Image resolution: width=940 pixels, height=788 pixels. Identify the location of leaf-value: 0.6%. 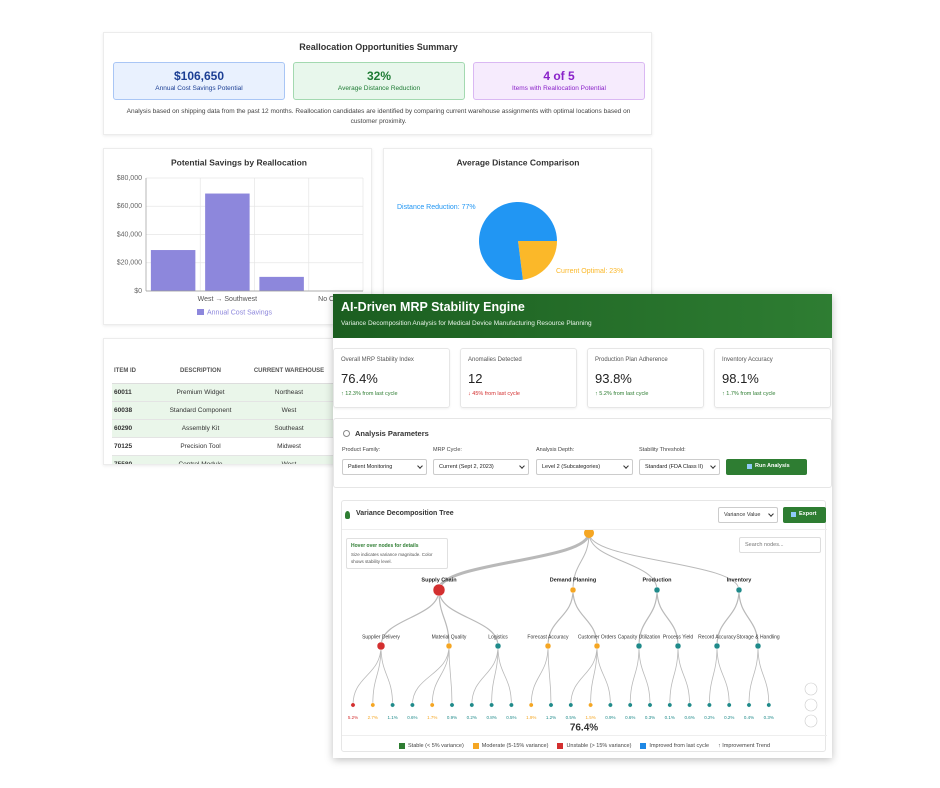
(412, 717).